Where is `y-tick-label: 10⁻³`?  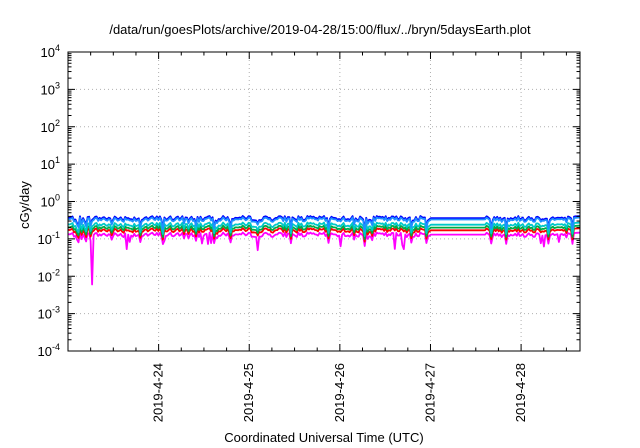
y-tick-label: 10⁻³ is located at coordinates (49, 313).